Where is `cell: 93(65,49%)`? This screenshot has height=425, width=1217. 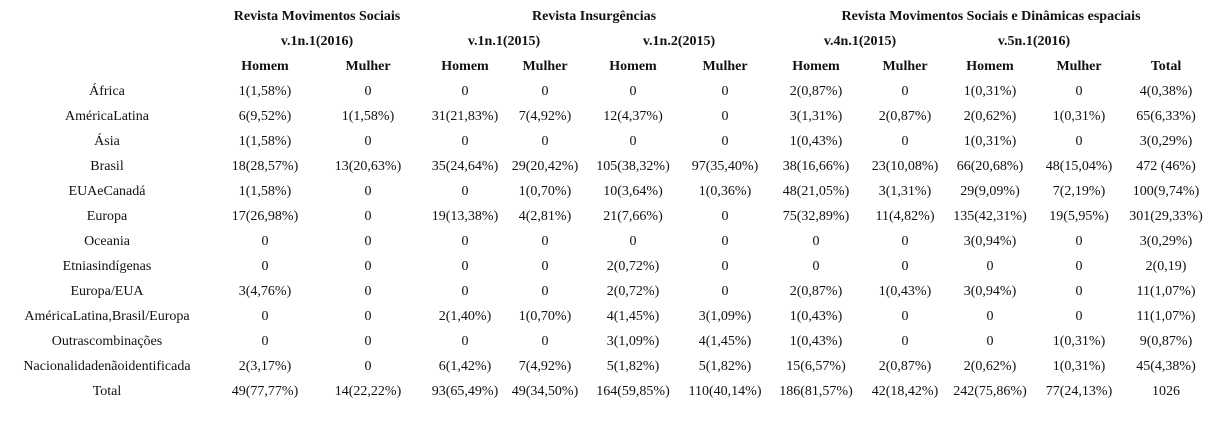 cell: 93(65,49%) is located at coordinates (465, 391).